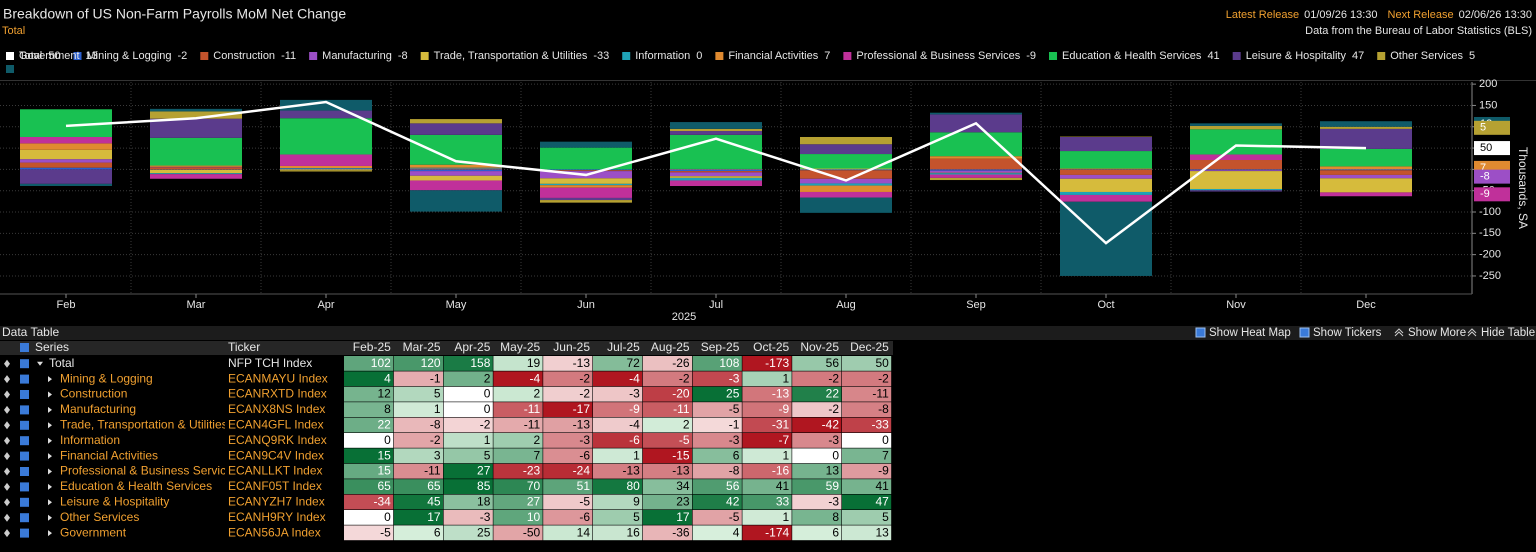  What do you see at coordinates (384, 394) in the screenshot?
I see `cell-value: 12` at bounding box center [384, 394].